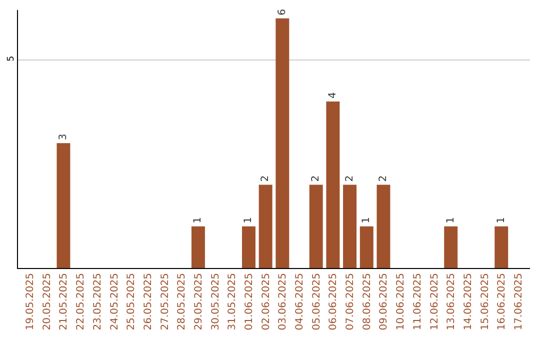  What do you see at coordinates (132, 301) in the screenshot?
I see `x-tick-label: 25.05.2025` at bounding box center [132, 301].